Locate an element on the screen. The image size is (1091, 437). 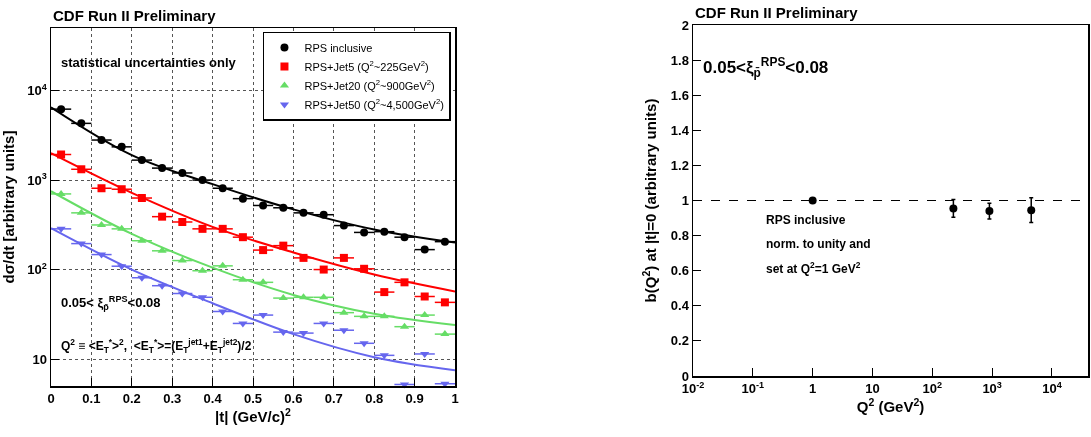
x-tick-label: 10 is located at coordinates (872, 389).